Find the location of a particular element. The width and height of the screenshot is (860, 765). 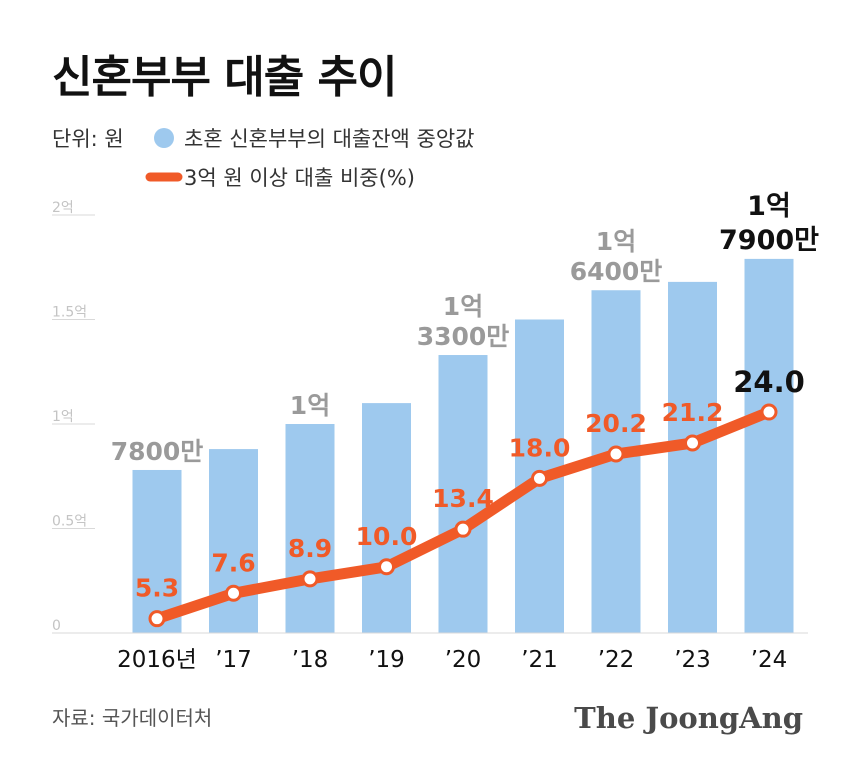

y-tick-label: 1.5억 is located at coordinates (69, 313).